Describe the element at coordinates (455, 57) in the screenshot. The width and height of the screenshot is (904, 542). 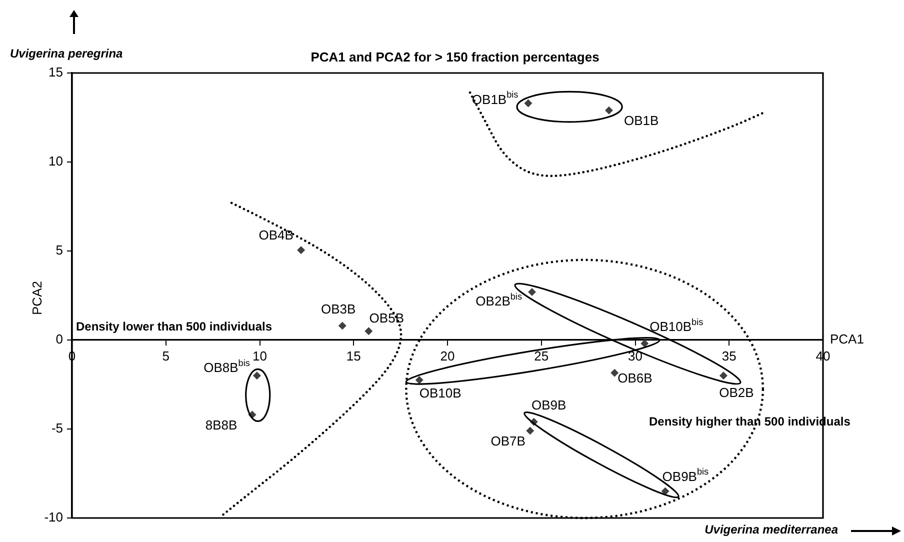
I see `chart-title: PCA1 and PCA2 for > 150 fraction percentages` at that location.